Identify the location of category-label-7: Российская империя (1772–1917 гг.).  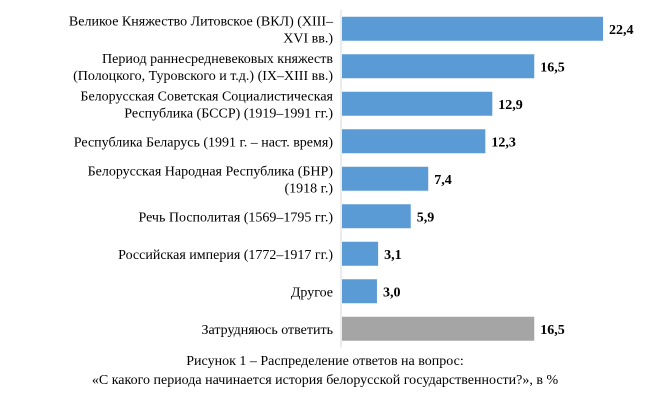
(225, 255).